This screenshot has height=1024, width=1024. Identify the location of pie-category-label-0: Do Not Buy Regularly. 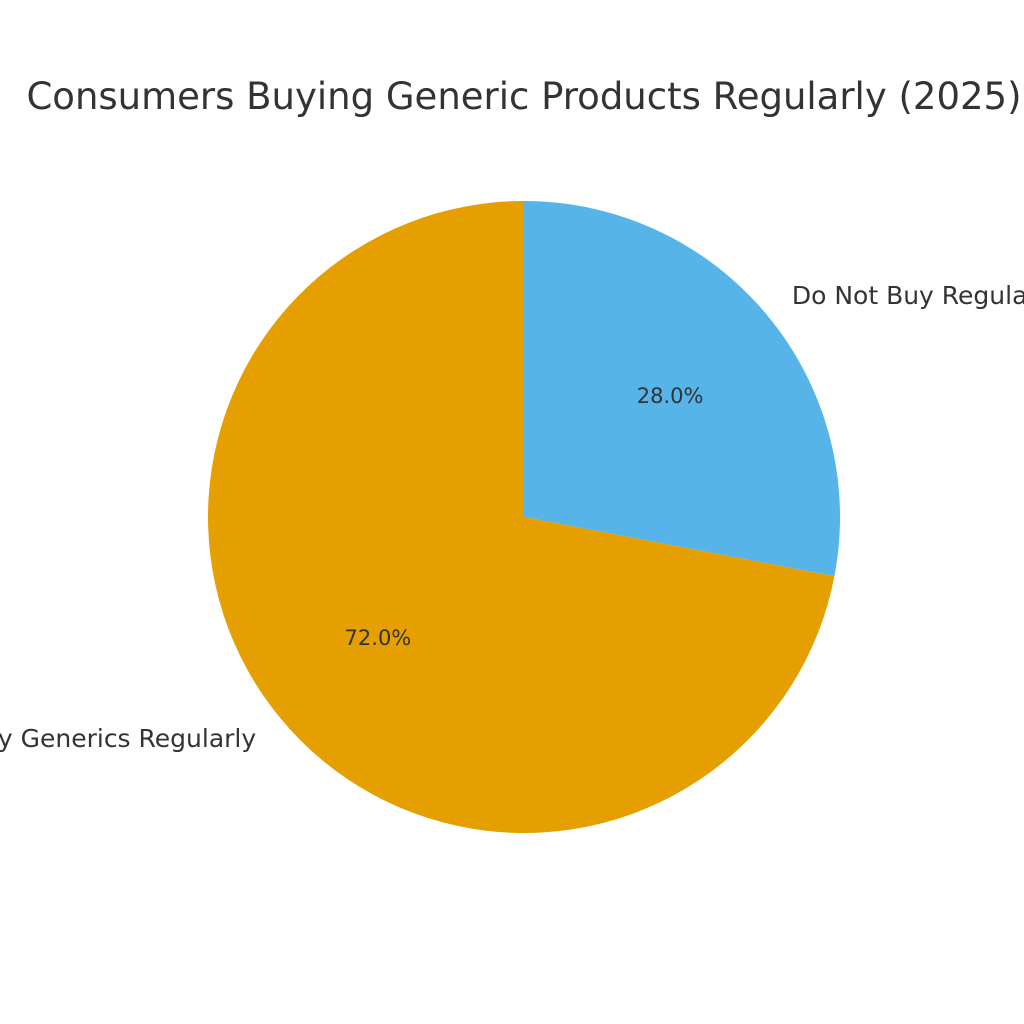
(908, 295).